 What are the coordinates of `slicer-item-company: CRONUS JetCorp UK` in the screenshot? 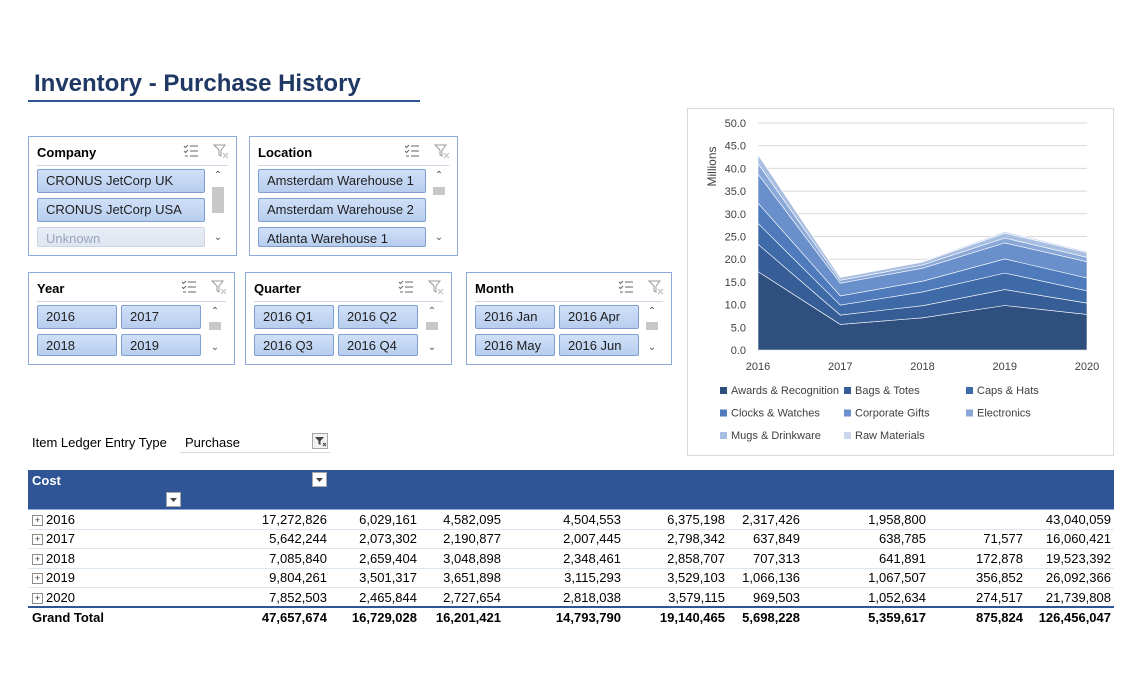 It's located at (121, 181).